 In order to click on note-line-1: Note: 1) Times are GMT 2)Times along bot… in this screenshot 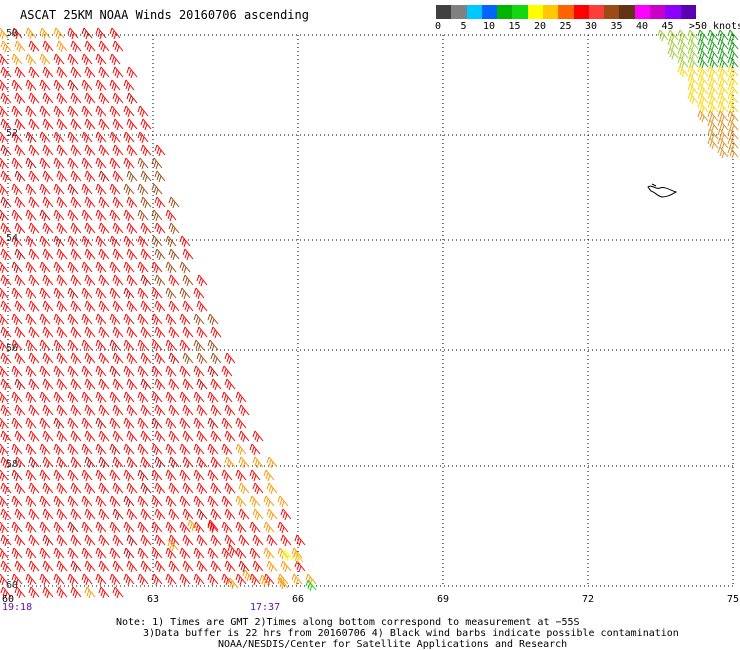, I will do `click(348, 622)`.